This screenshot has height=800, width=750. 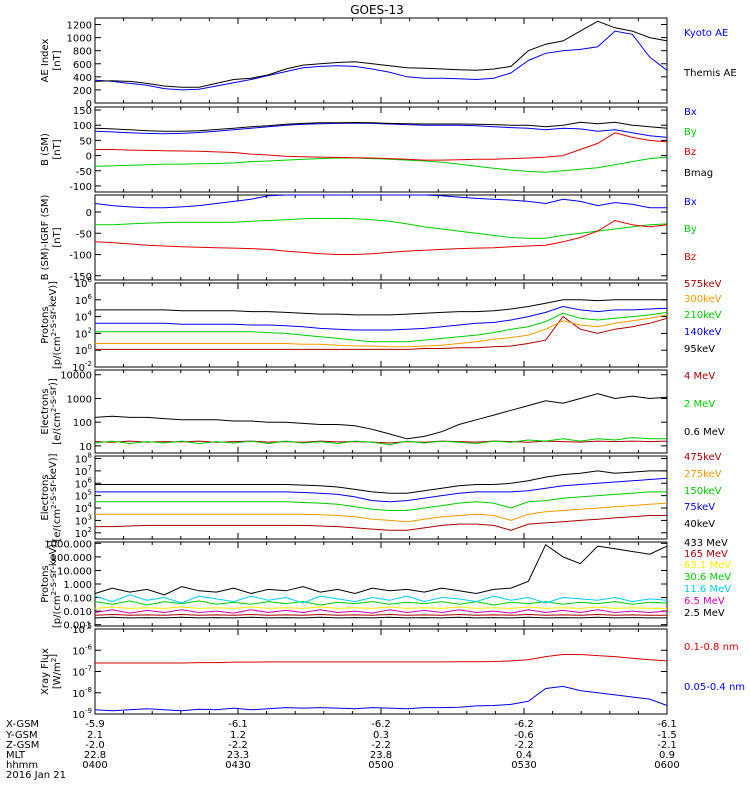 I want to click on series-line-bmag, so click(x=381, y=126).